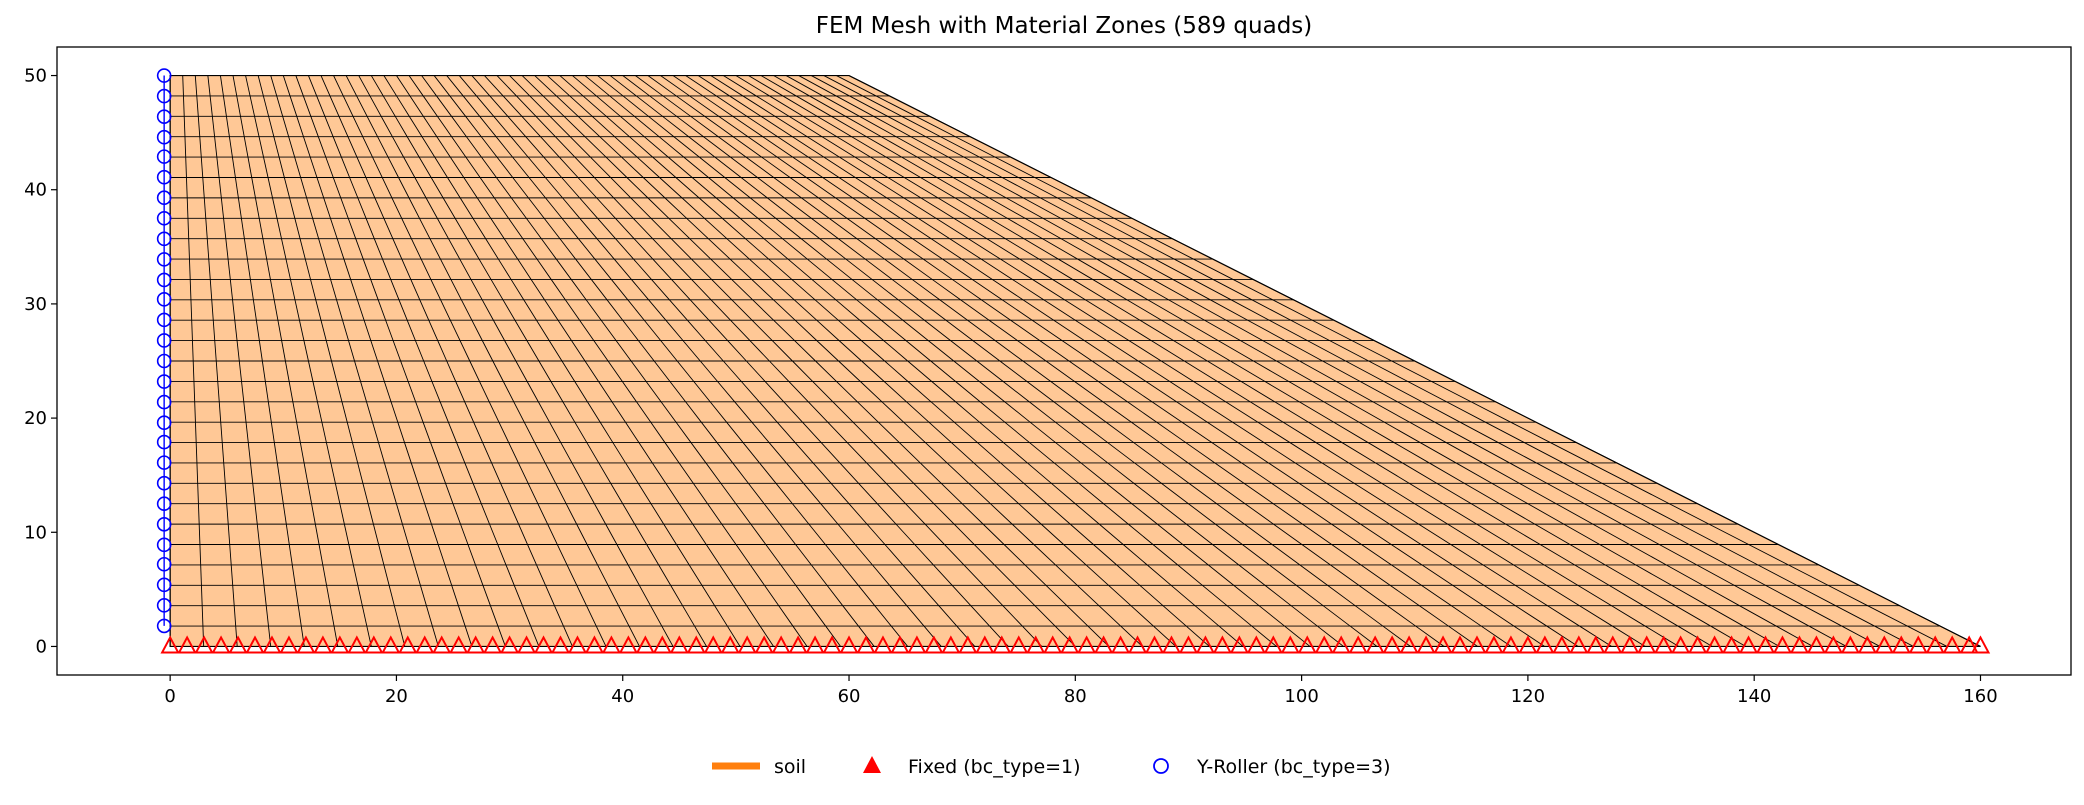  Describe the element at coordinates (622, 696) in the screenshot. I see `x-tick-label: 40` at that location.